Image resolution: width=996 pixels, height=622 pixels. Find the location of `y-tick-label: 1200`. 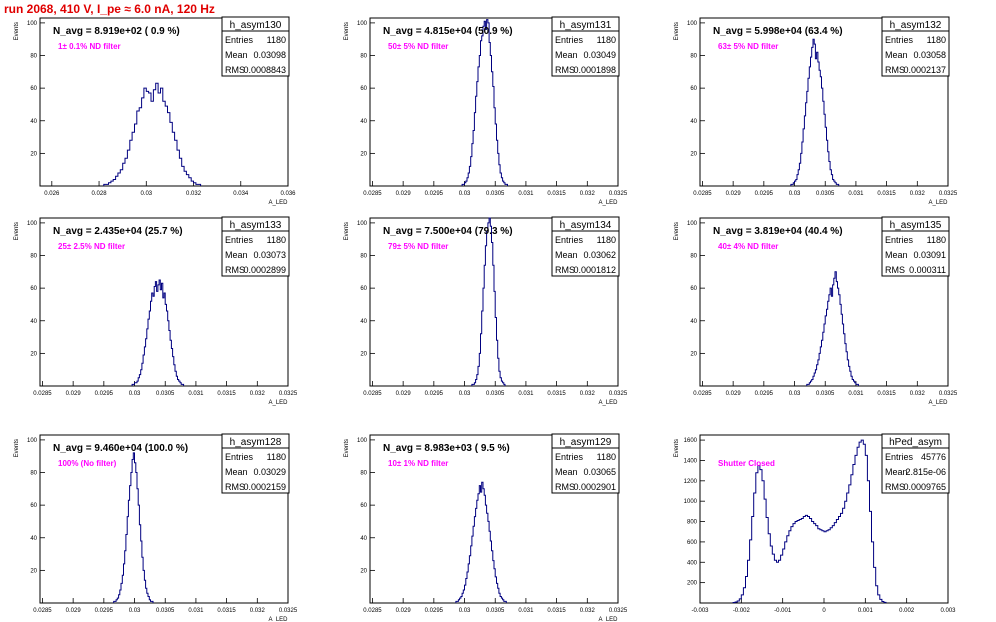

y-tick-label: 1200 is located at coordinates (691, 482).